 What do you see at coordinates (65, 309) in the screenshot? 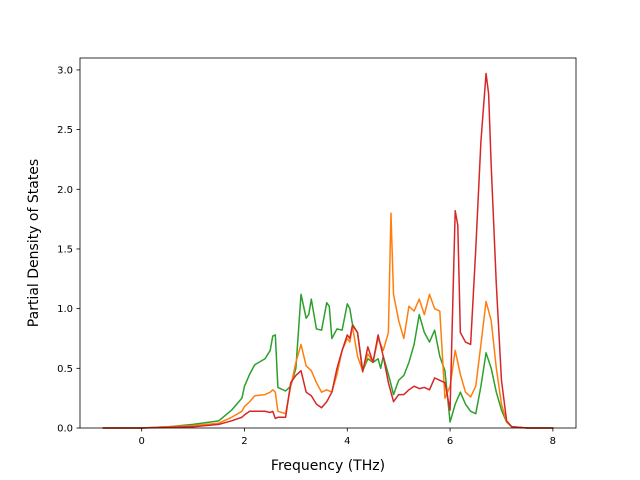
I see `y-tick-label: 1.0` at bounding box center [65, 309].